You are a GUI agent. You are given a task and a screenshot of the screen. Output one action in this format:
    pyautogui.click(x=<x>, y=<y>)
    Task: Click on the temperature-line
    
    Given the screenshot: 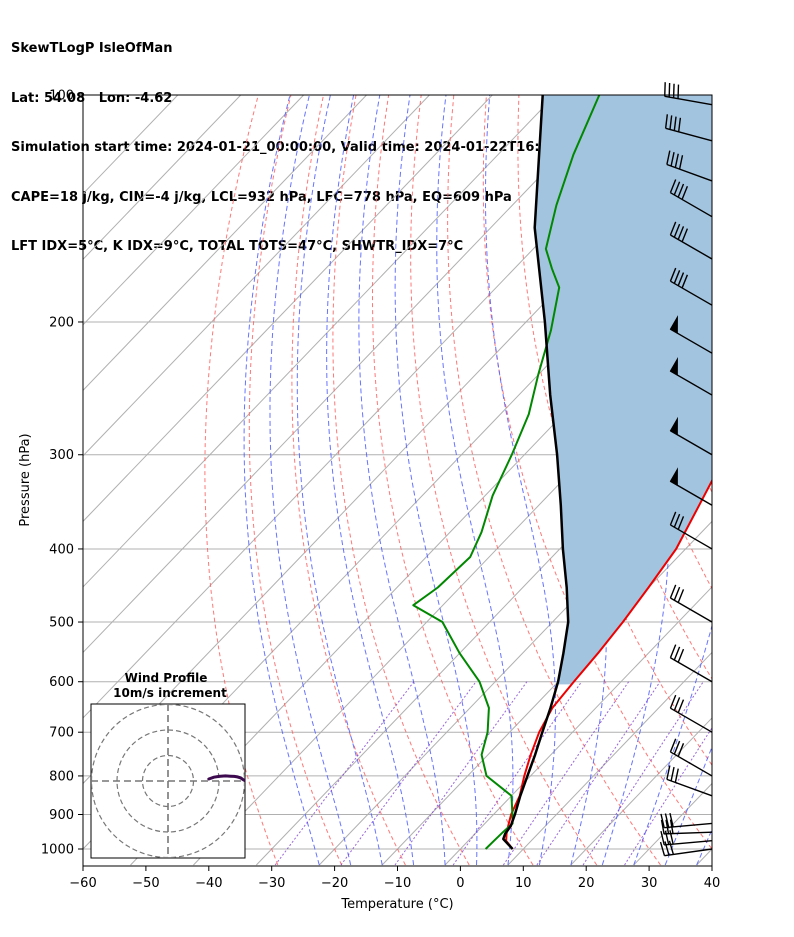 What is the action you would take?
    pyautogui.click(x=608, y=664)
    